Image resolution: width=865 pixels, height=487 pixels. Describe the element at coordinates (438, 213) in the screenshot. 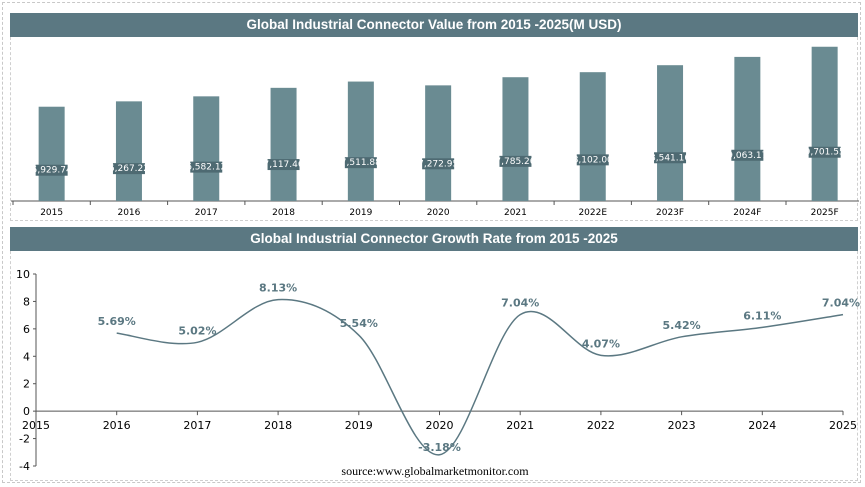

I see `bar-x-tick-label: 2020` at that location.